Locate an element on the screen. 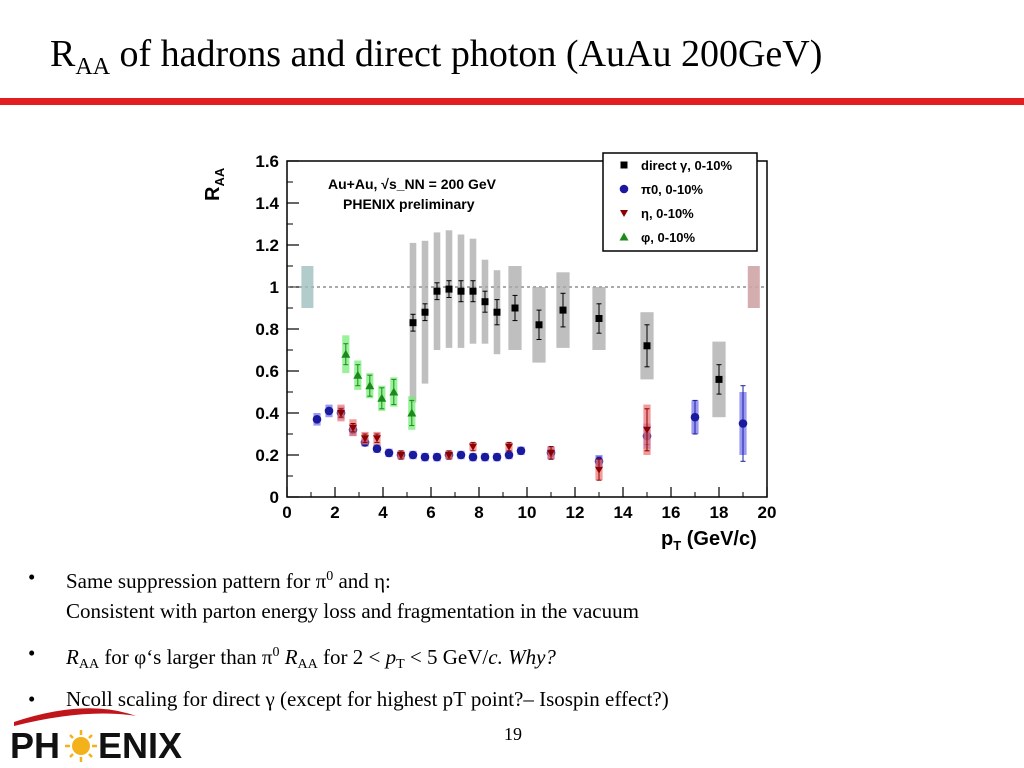 The width and height of the screenshot is (1024, 768). legend: direct γ, 0-10% π0, 0-10% η, 0-10% φ, 0-10% is located at coordinates (680, 202).